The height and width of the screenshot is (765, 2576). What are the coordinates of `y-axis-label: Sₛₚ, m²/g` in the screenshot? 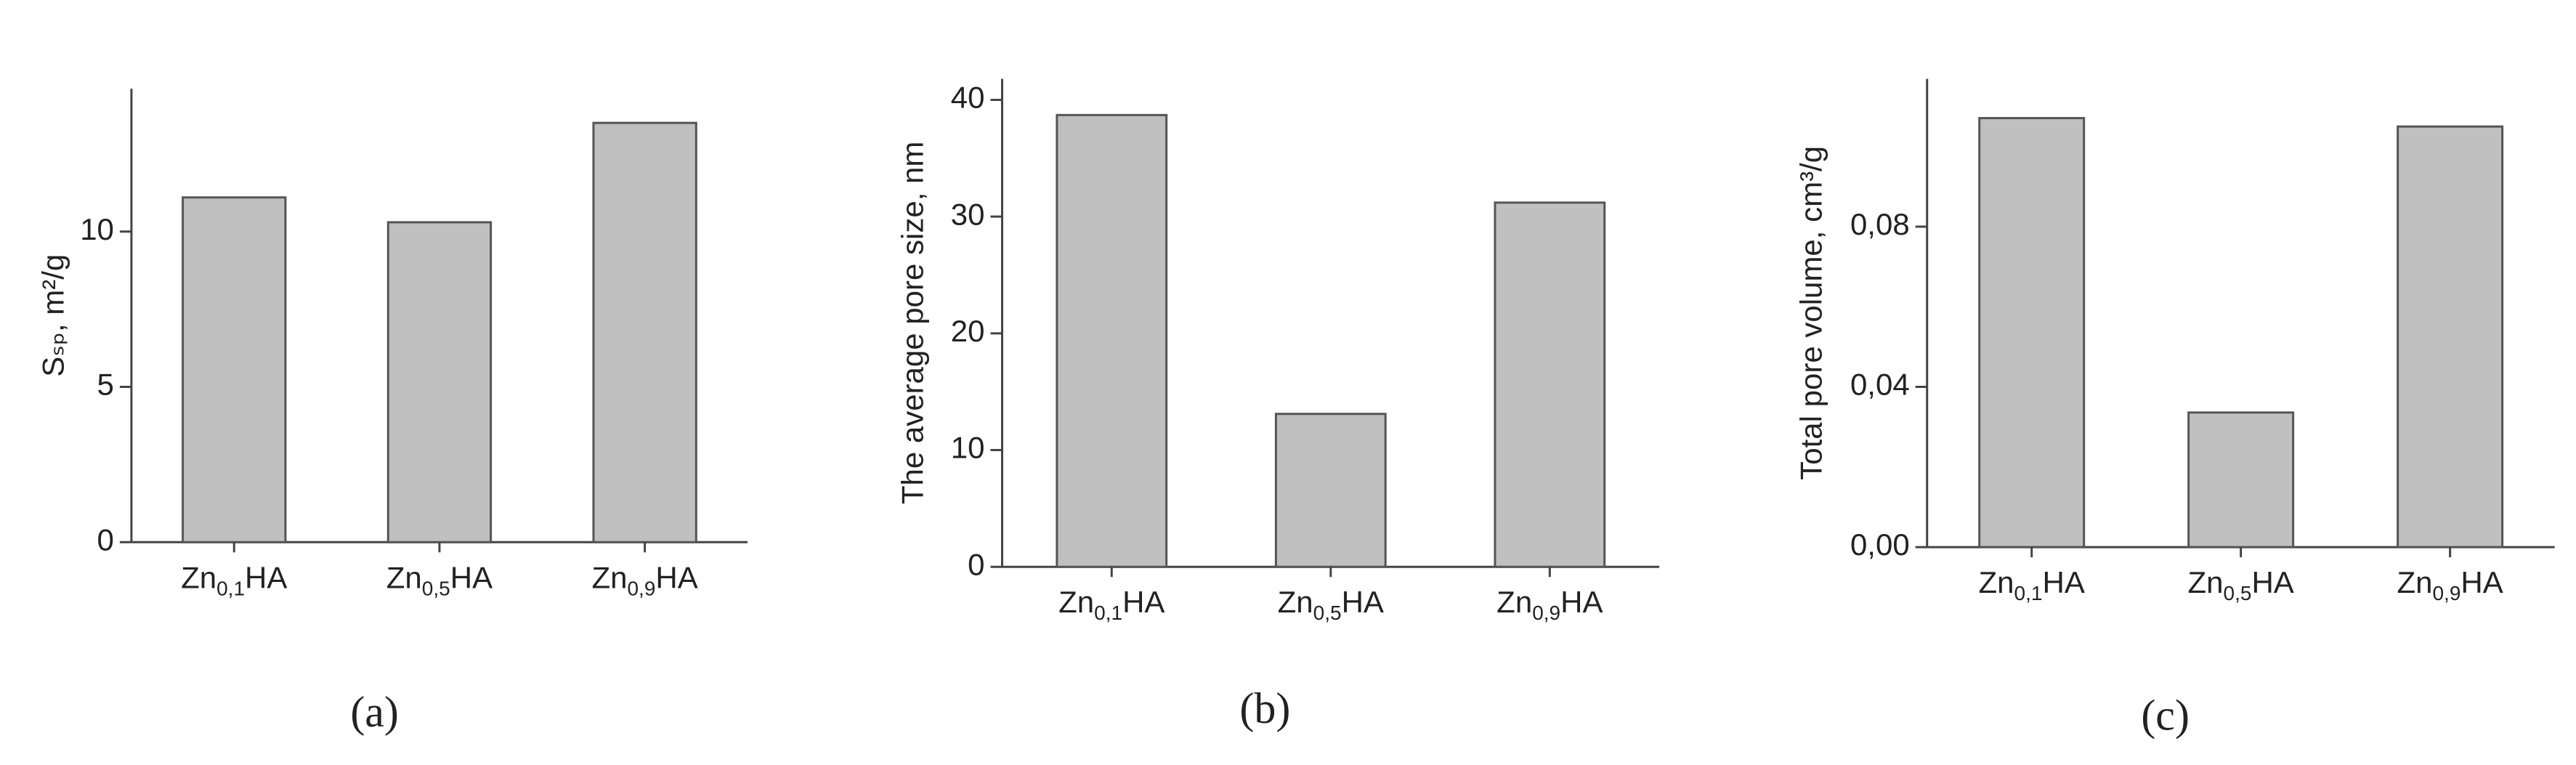 It's located at (53, 315).